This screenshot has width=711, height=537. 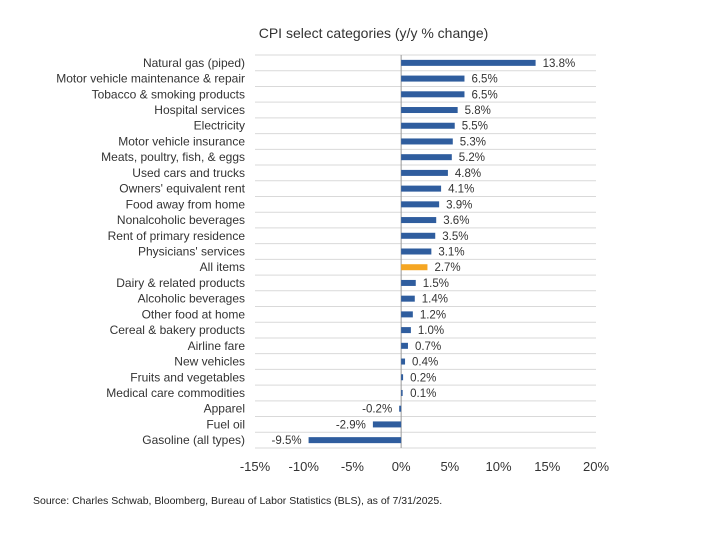 What do you see at coordinates (181, 141) in the screenshot?
I see `category-label: Motor vehicle insurance` at bounding box center [181, 141].